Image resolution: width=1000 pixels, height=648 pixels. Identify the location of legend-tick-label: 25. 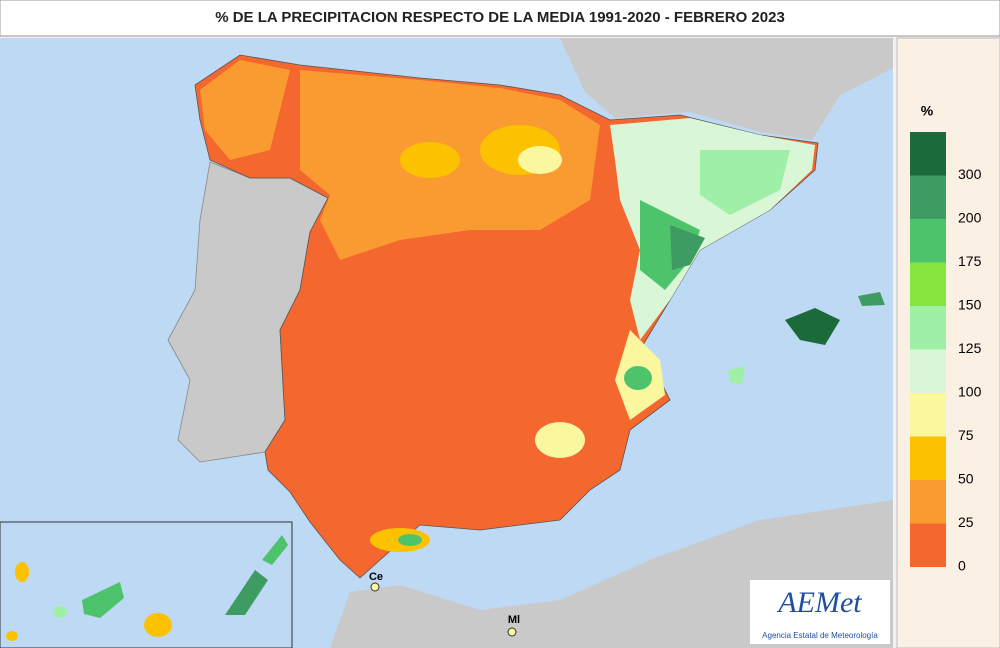
(966, 522).